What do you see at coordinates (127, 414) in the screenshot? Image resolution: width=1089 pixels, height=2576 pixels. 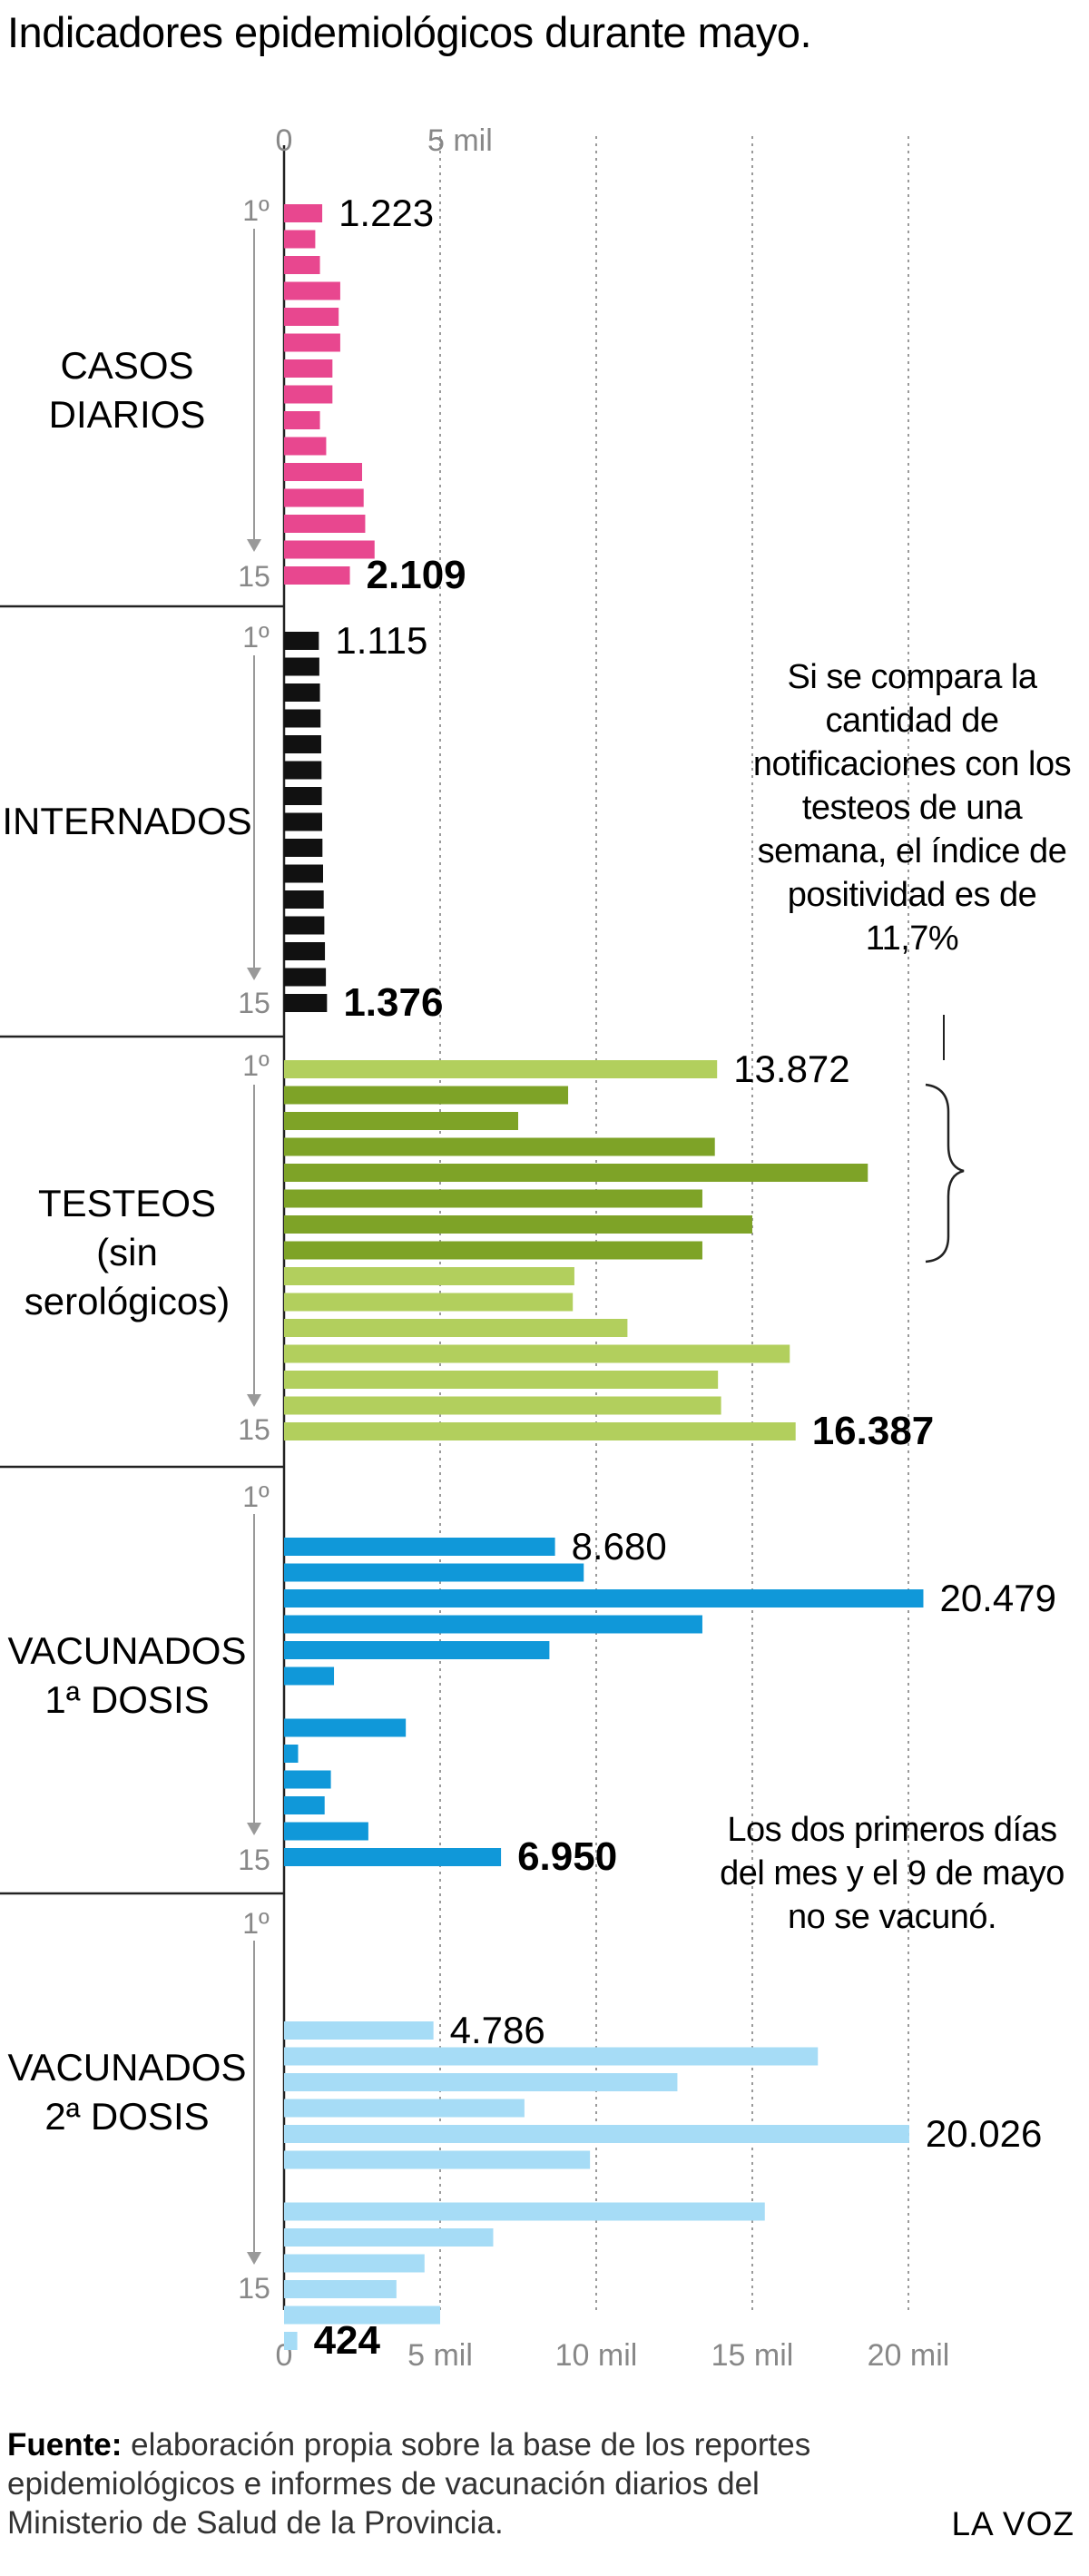 I see `panel-label: DIARIOS` at bounding box center [127, 414].